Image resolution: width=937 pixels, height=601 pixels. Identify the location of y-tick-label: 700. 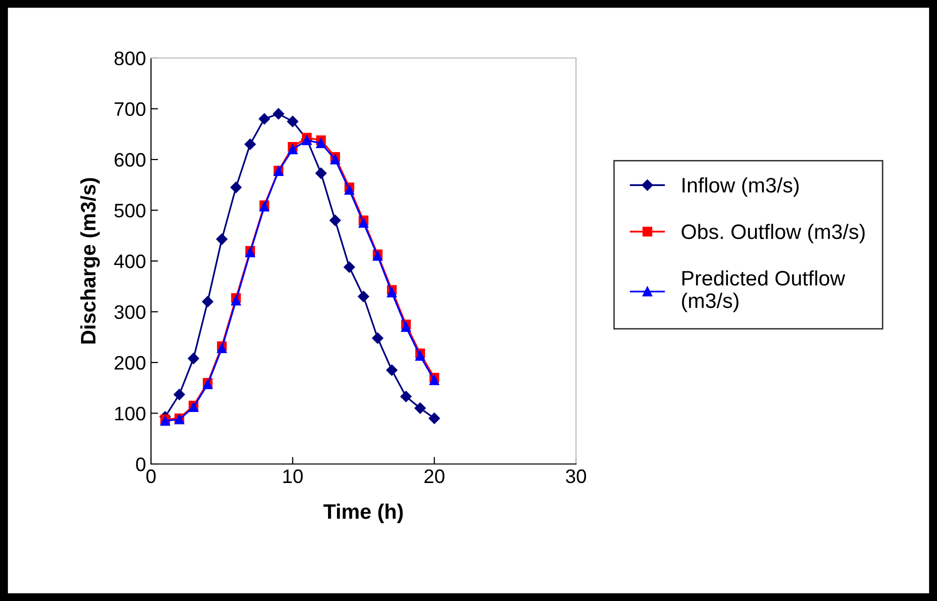
(130, 109).